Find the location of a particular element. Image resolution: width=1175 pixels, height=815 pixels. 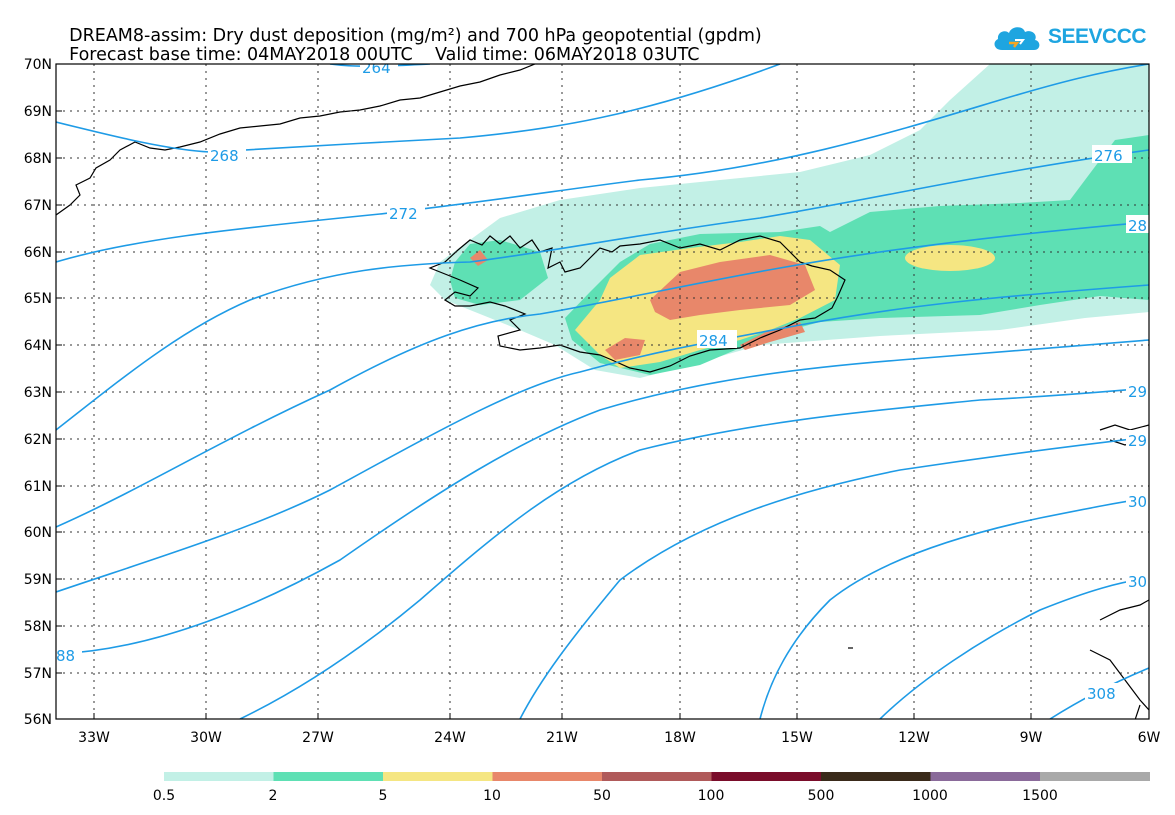

legend-label: 5 is located at coordinates (383, 796).